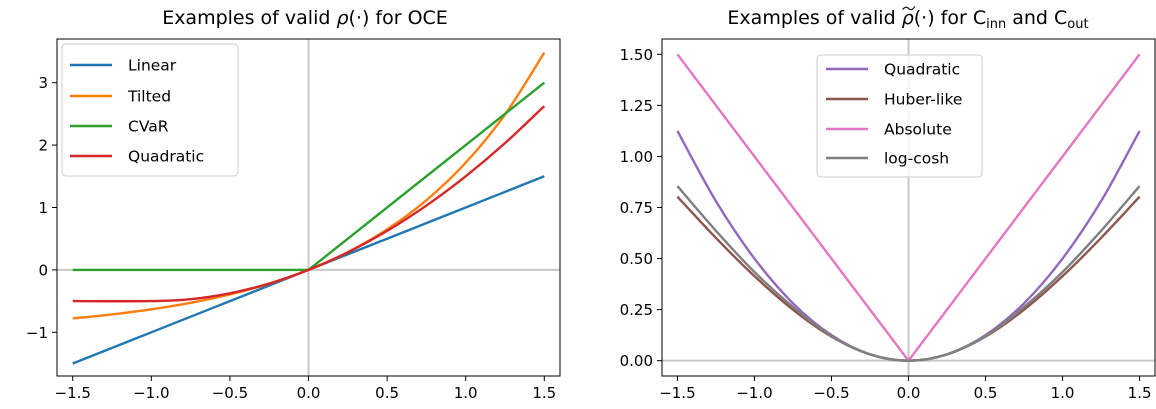  Describe the element at coordinates (43, 270) in the screenshot. I see `y-tick-label: 0` at that location.